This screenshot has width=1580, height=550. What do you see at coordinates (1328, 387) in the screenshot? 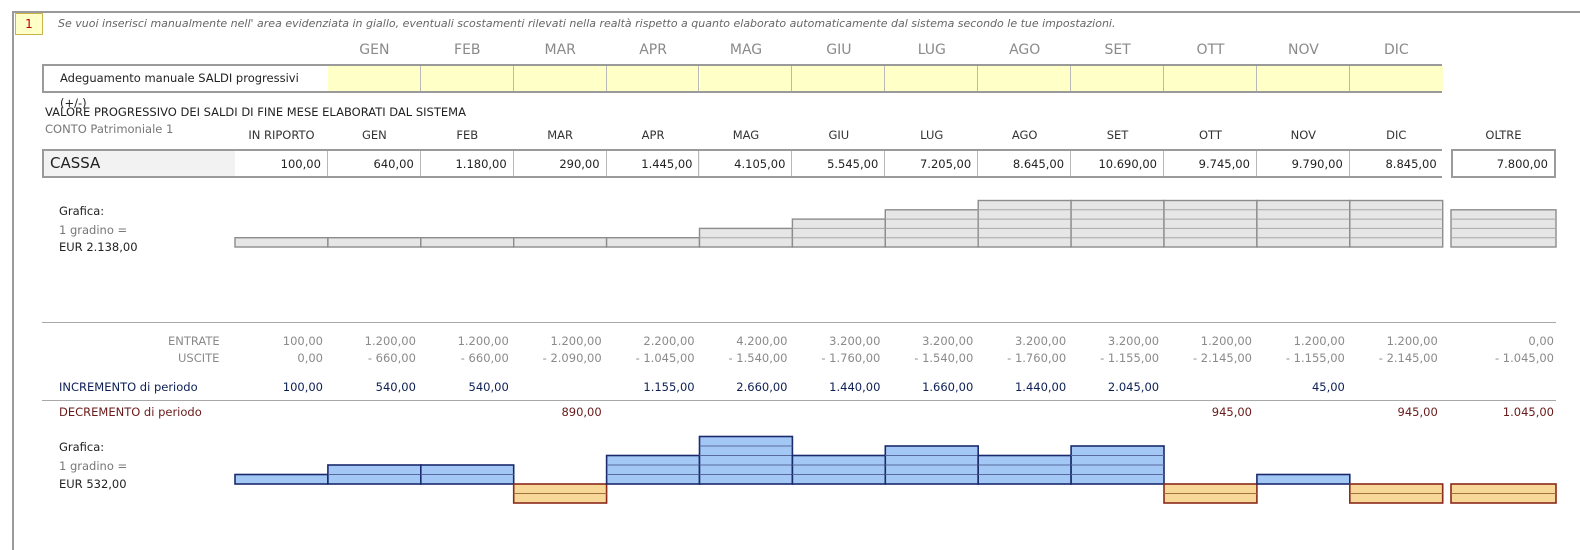
I see `incremento-value-nov: 45,00` at bounding box center [1328, 387].